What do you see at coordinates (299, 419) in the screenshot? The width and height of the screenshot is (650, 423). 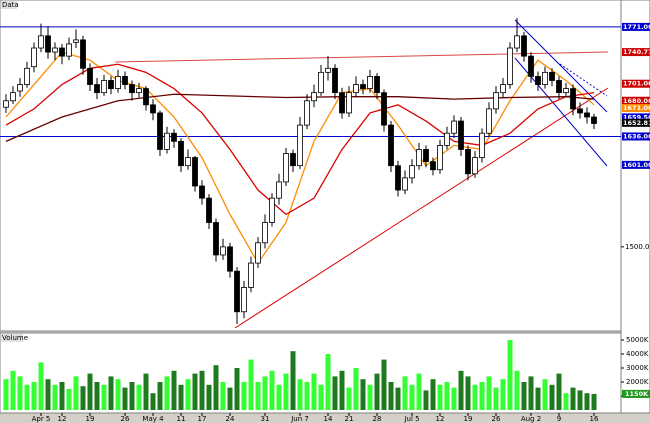 I see `x-tick-label: Jun 7` at bounding box center [299, 419].